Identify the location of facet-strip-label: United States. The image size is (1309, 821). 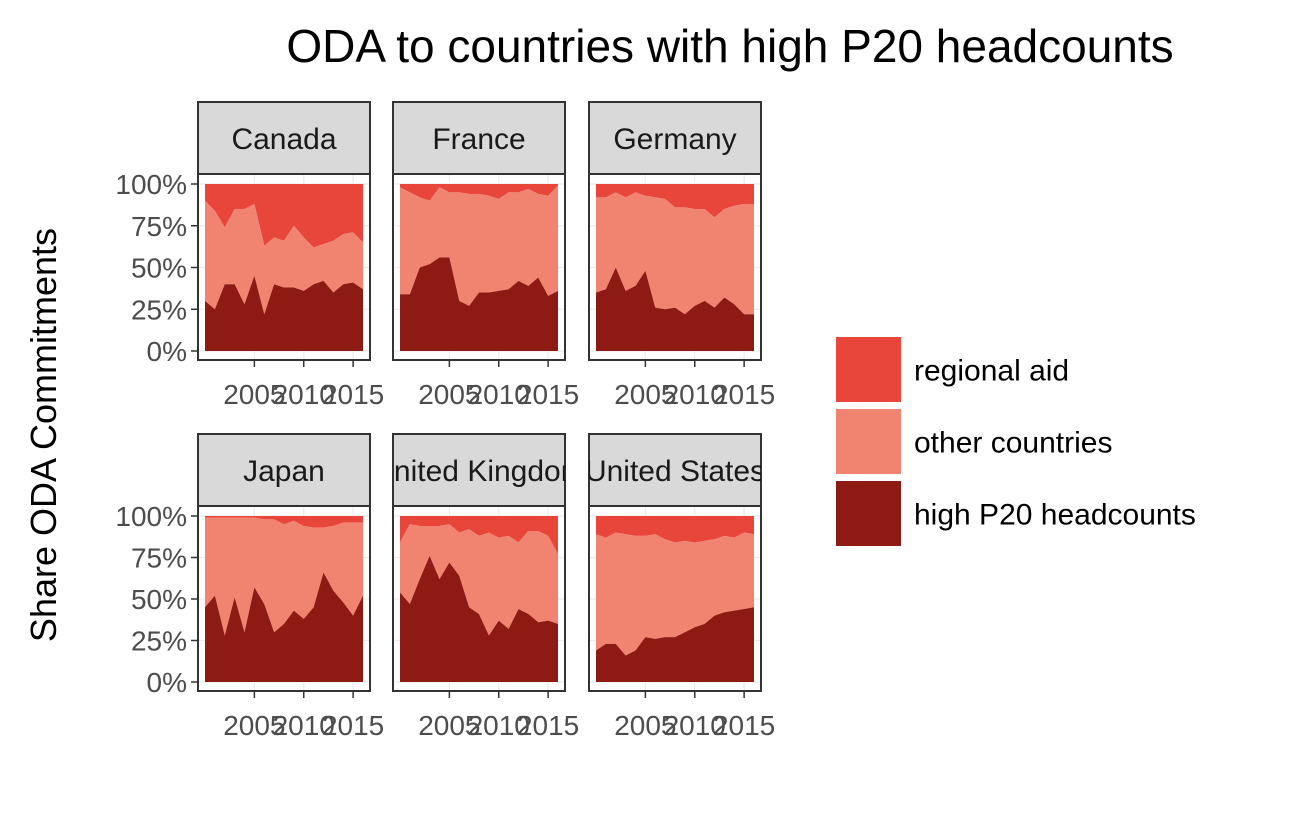
(675, 471).